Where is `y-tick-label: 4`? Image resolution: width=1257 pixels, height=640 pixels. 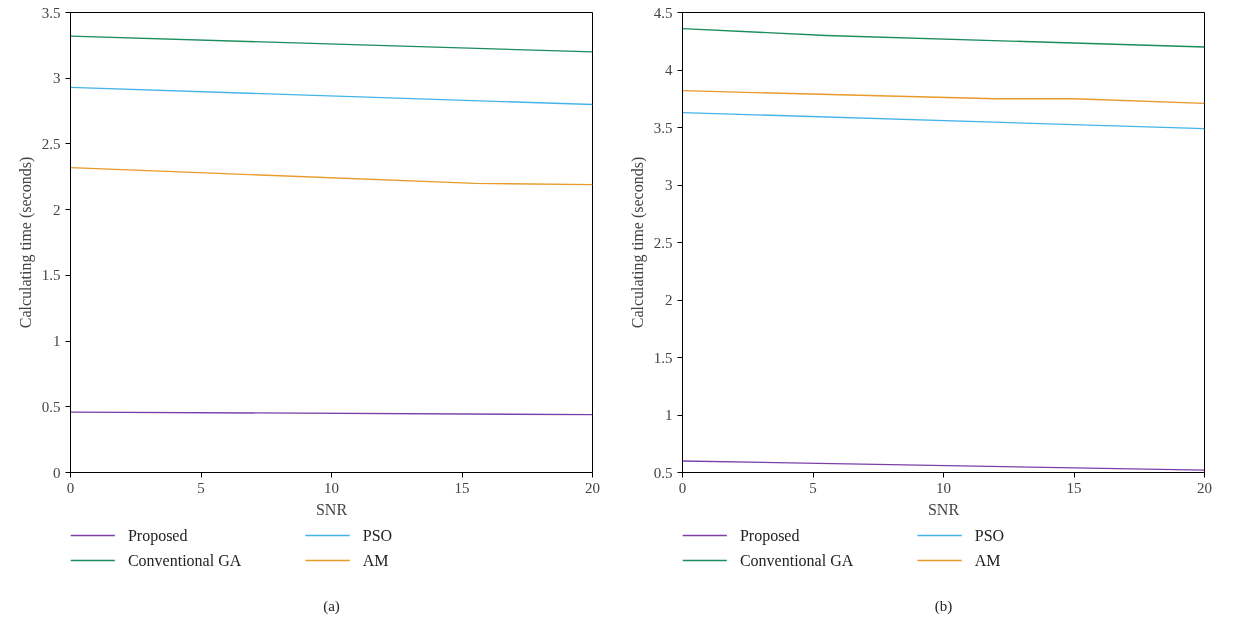 y-tick-label: 4 is located at coordinates (669, 70).